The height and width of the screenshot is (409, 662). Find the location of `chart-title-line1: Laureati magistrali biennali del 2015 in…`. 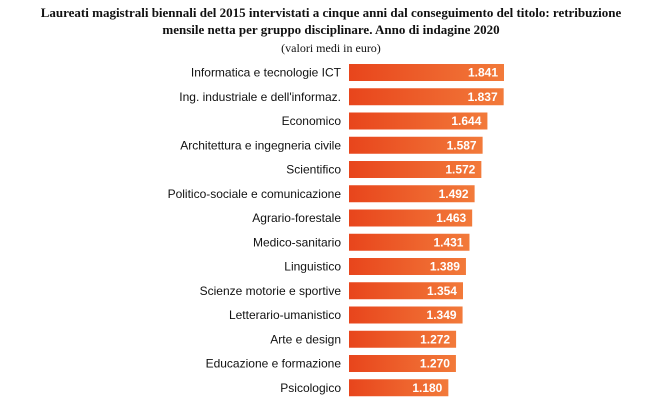

chart-title-line1: Laureati magistrali biennali del 2015 in… is located at coordinates (331, 12).